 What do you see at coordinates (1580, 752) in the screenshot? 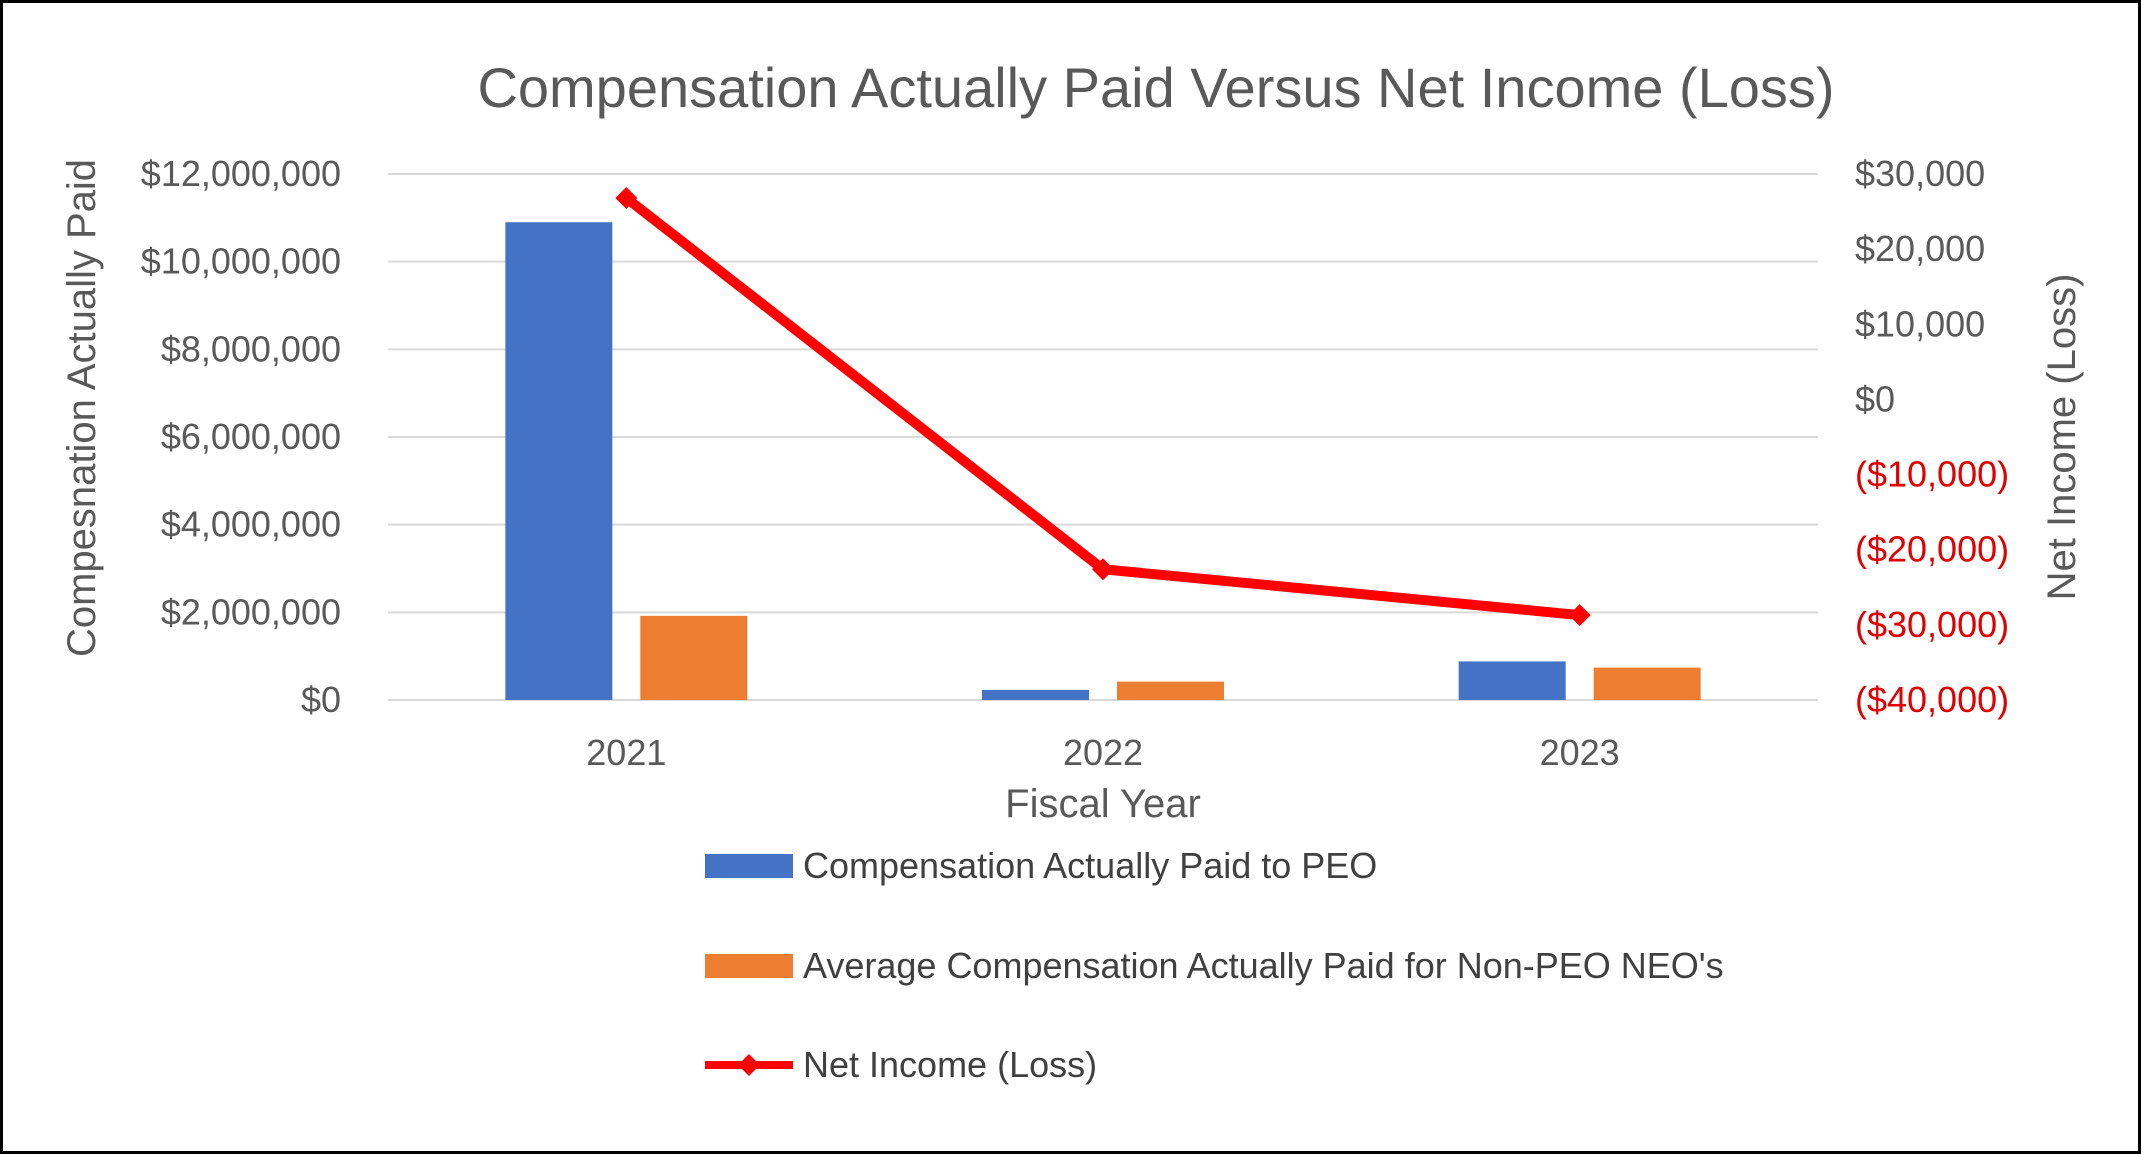
I see `x-tick-label: 2023` at bounding box center [1580, 752].